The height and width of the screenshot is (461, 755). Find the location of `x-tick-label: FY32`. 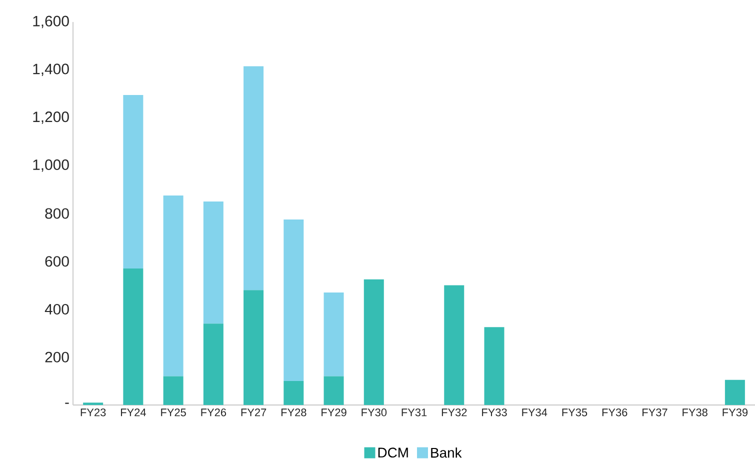

x-tick-label: FY32 is located at coordinates (454, 412).